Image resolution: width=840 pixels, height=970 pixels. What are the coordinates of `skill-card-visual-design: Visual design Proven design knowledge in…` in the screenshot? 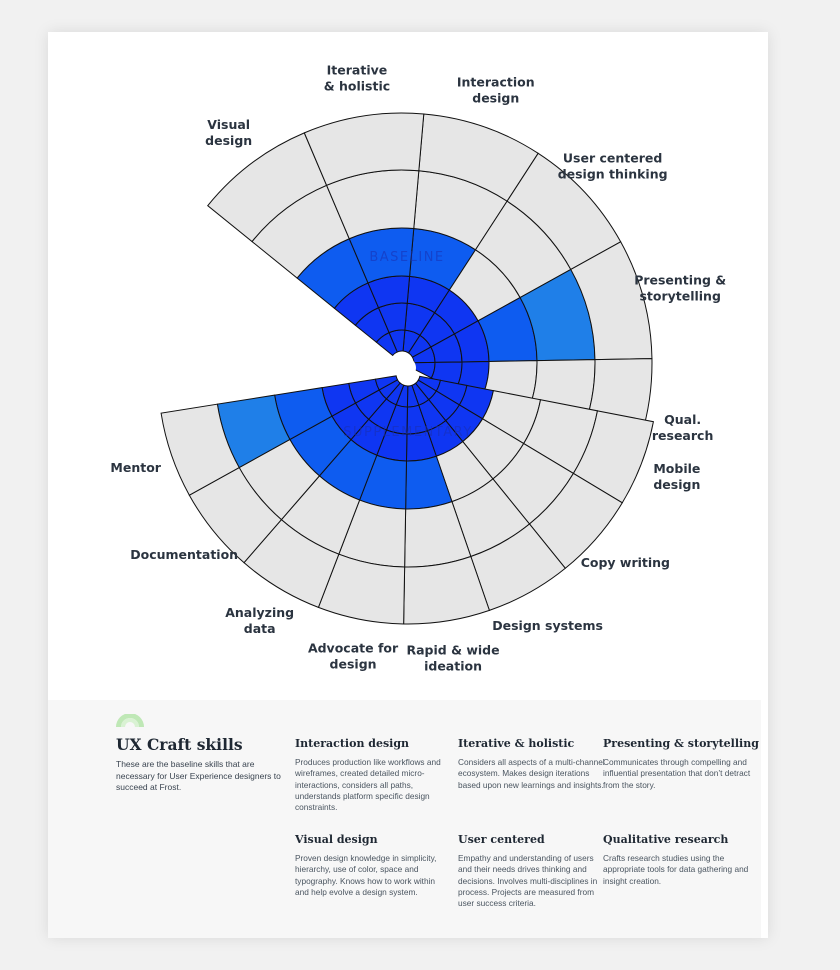 It's located at (370, 865).